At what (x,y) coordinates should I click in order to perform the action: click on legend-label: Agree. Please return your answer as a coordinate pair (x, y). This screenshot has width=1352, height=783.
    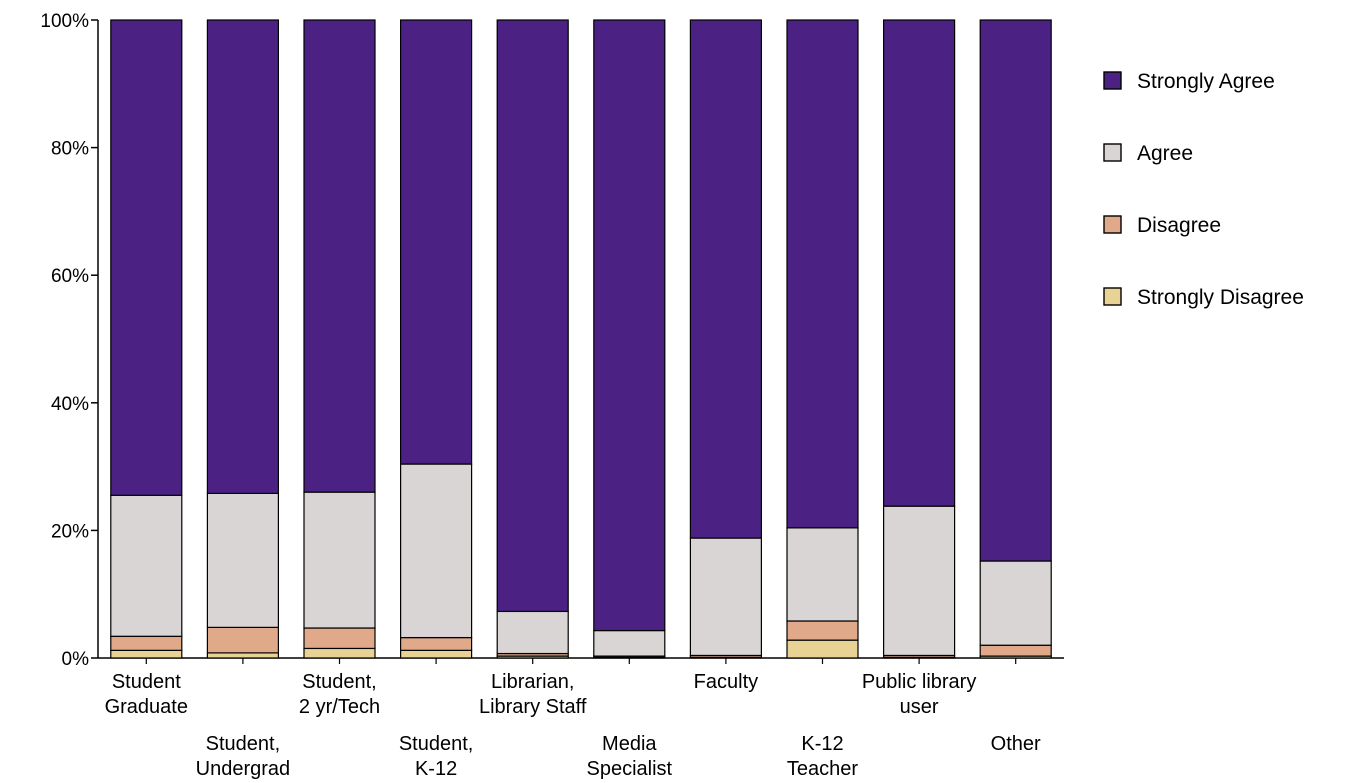
    Looking at the image, I should click on (1165, 153).